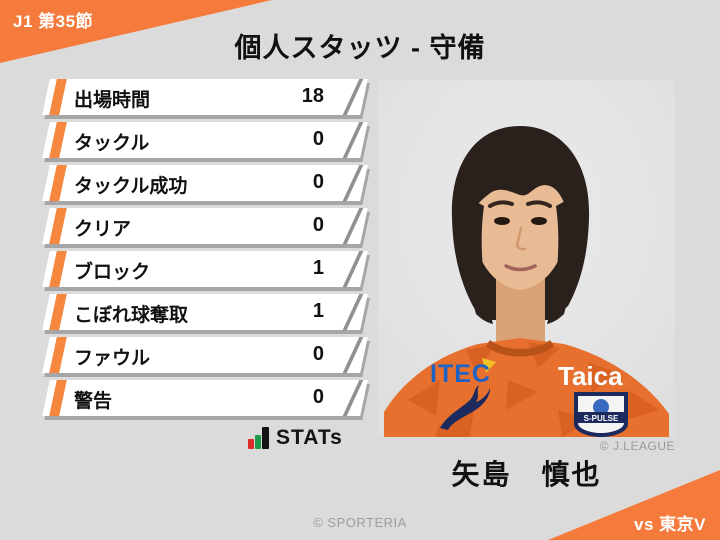 The image size is (720, 540). I want to click on stat-label: ブロック, so click(112, 272).